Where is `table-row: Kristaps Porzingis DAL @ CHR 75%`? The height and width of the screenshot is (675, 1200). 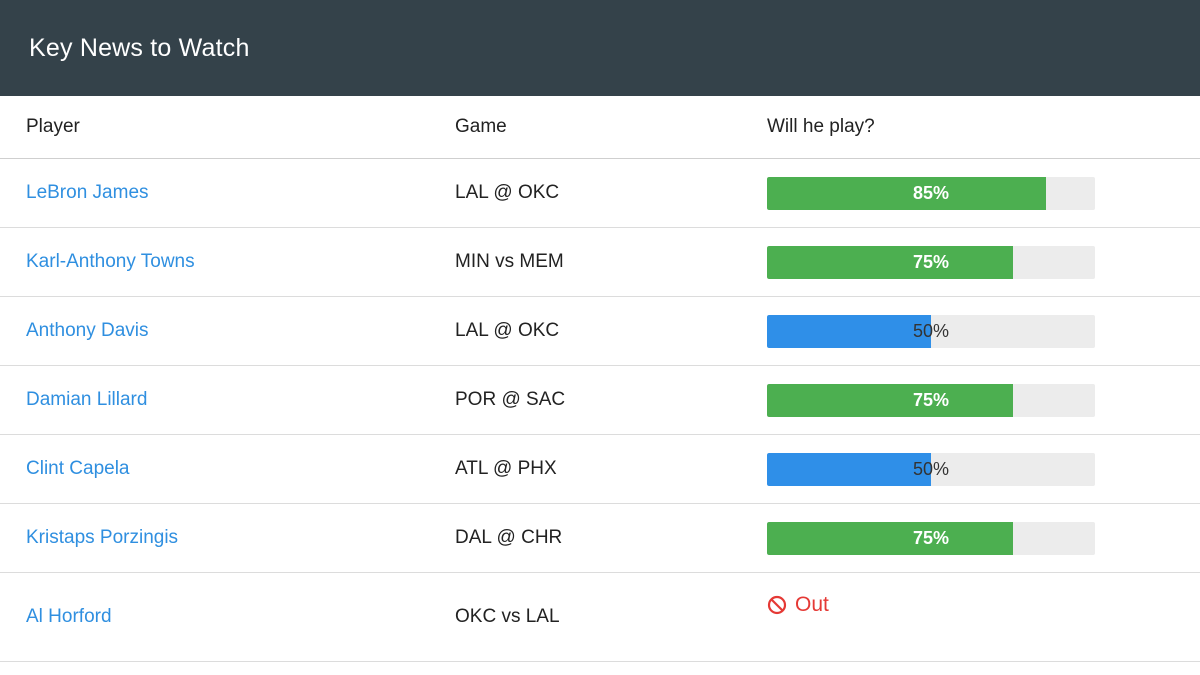
table-row: Kristaps Porzingis DAL @ CHR 75% is located at coordinates (600, 538).